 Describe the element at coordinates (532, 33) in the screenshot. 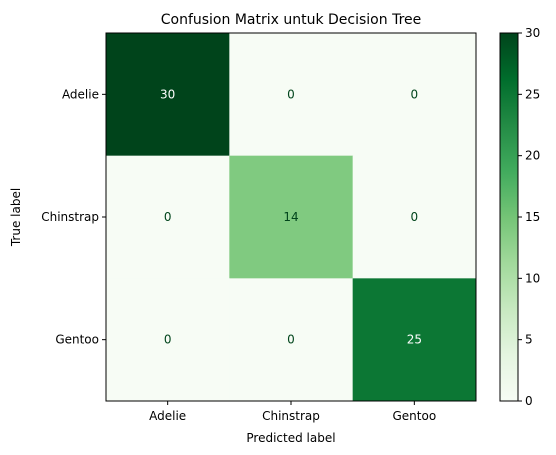

I see `colorbar-tick-label: 30` at that location.